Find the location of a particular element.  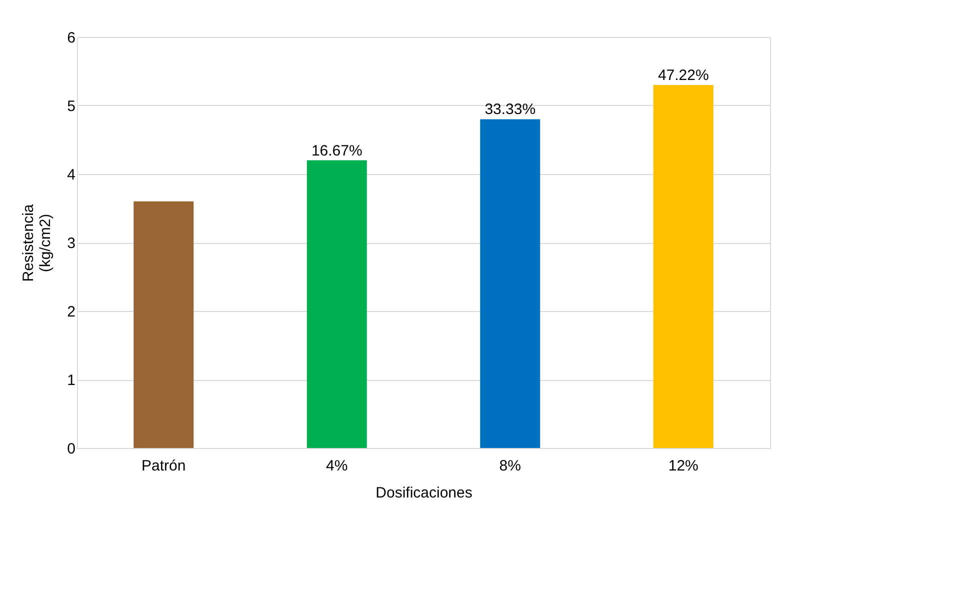

x-tick-label: 12% is located at coordinates (683, 466).